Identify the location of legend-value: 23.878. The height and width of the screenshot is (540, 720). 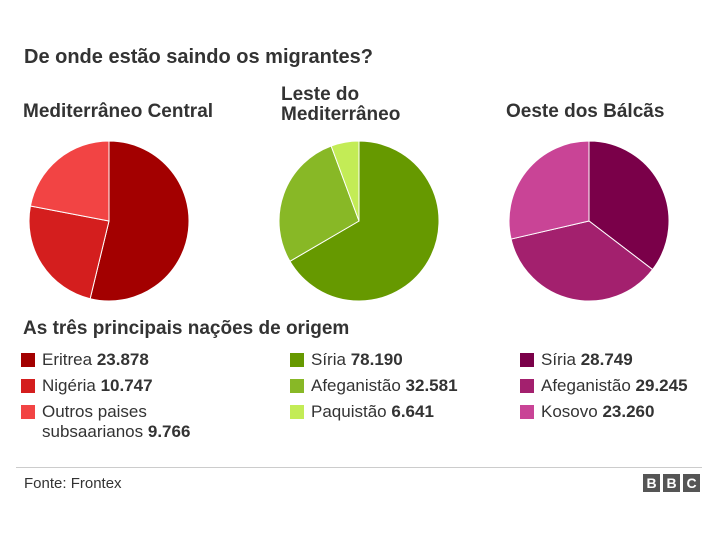
(122, 359).